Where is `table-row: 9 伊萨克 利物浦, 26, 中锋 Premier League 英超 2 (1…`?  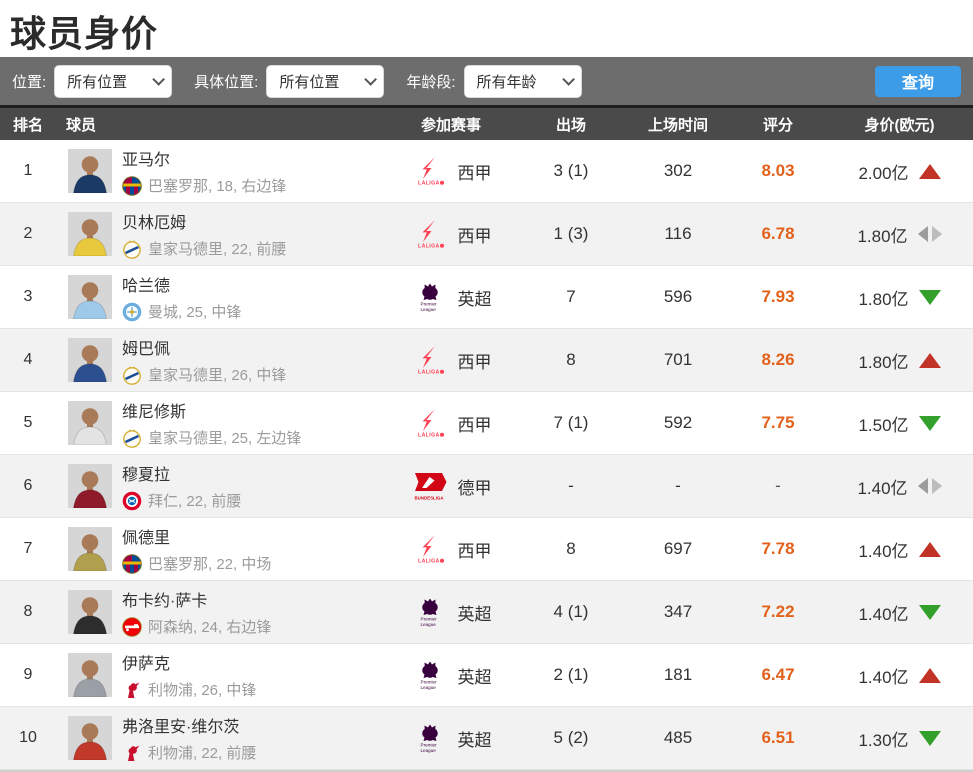
table-row: 9 伊萨克 利物浦, 26, 中锋 Premier League 英超 2 (1… is located at coordinates (486, 675).